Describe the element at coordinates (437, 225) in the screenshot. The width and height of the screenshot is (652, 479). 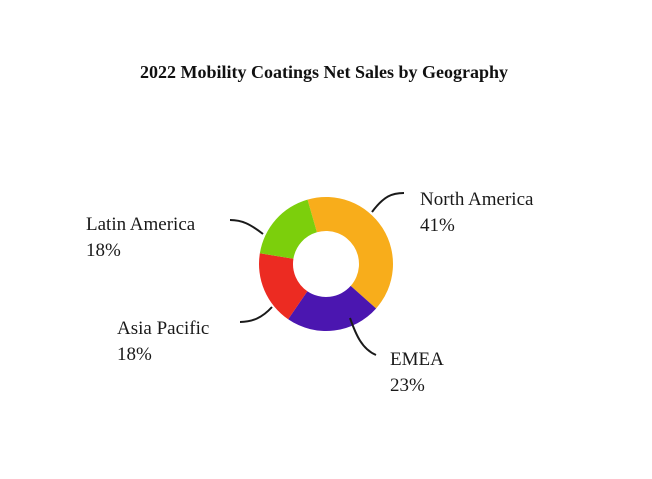
I see `slice-value-north-america: 41%` at that location.